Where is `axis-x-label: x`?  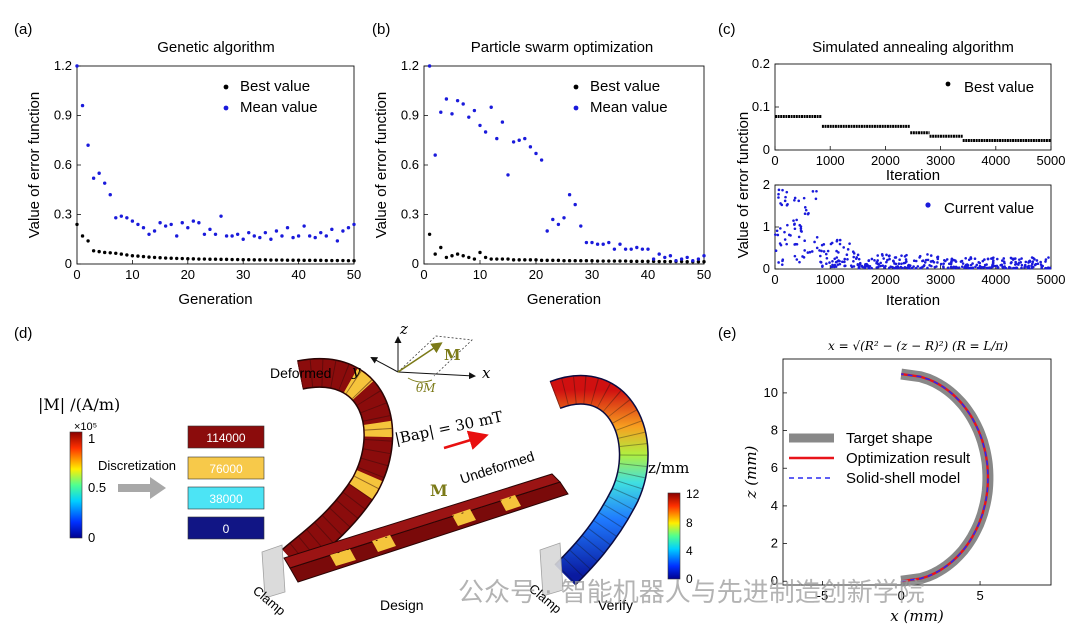
axis-x-label: x is located at coordinates (486, 373).